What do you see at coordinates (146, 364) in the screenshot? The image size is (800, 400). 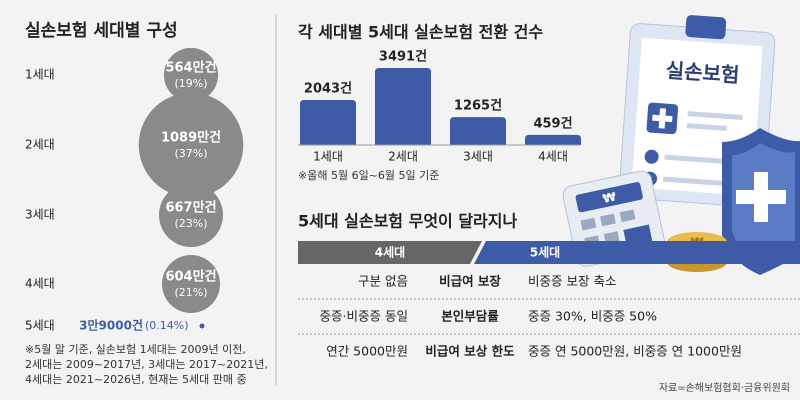 I see `note: 2세대는 2009~2017년, 3세대는 2017~2021년,` at bounding box center [146, 364].